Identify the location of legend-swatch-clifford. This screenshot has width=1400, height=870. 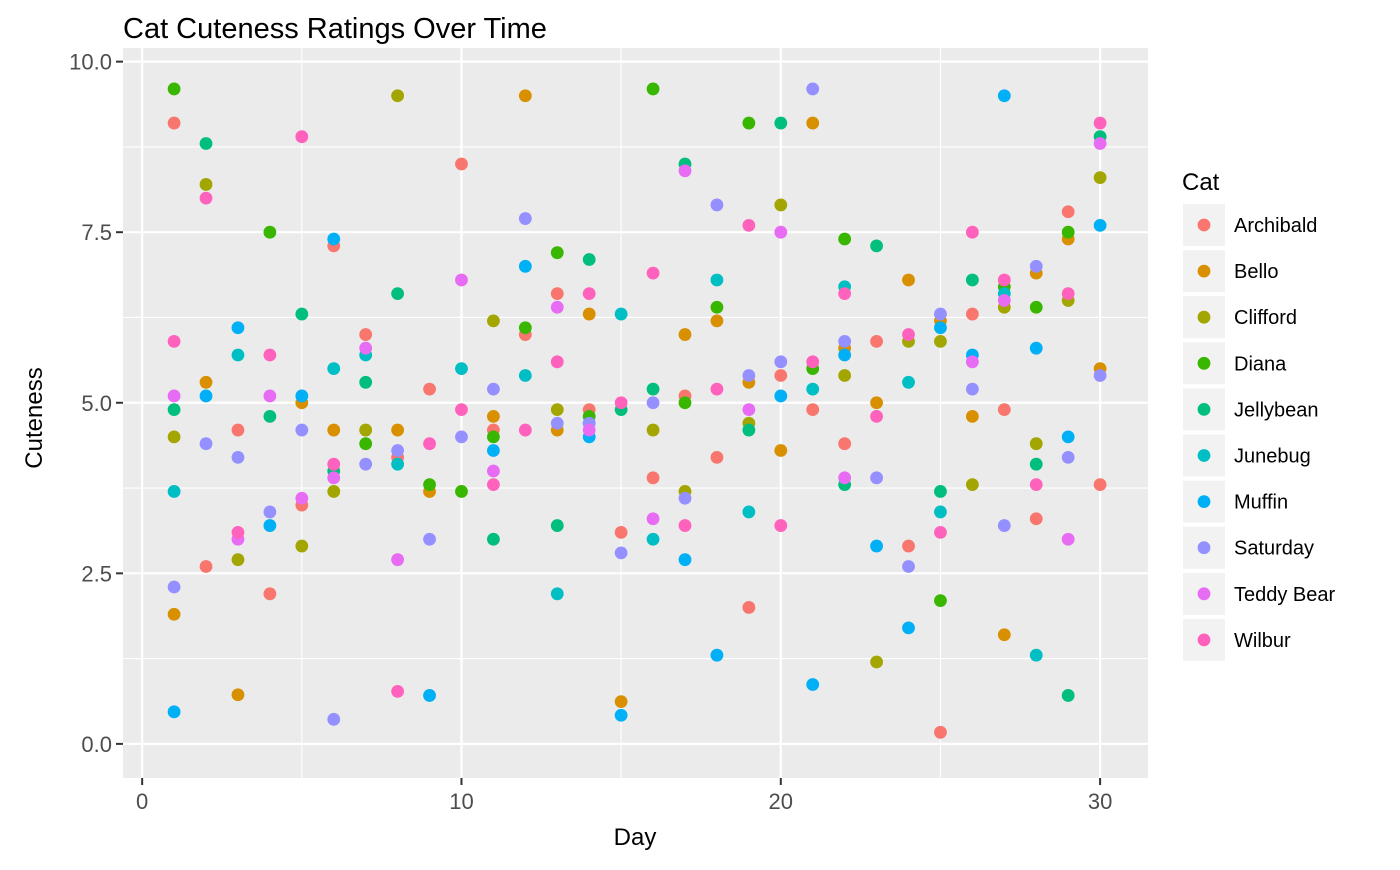
(1204, 317).